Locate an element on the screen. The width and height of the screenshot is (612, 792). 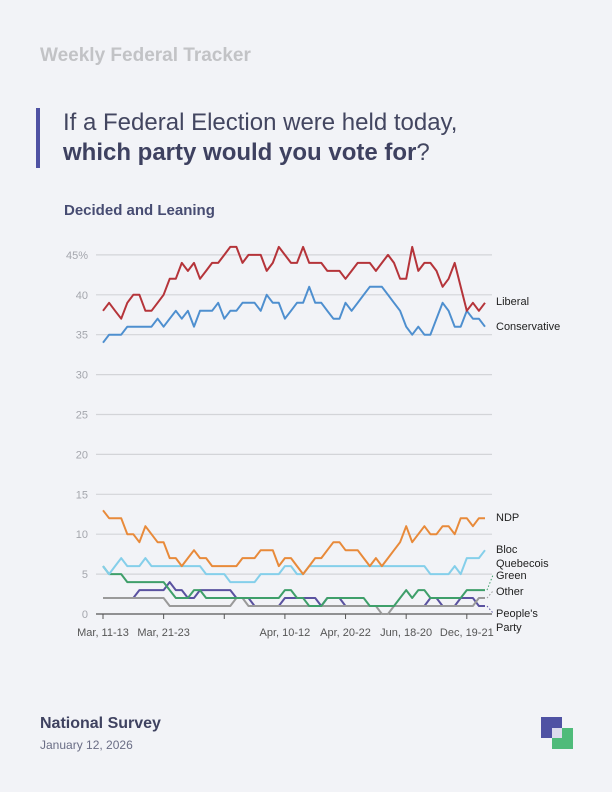
series-label: Party is located at coordinates (509, 628).